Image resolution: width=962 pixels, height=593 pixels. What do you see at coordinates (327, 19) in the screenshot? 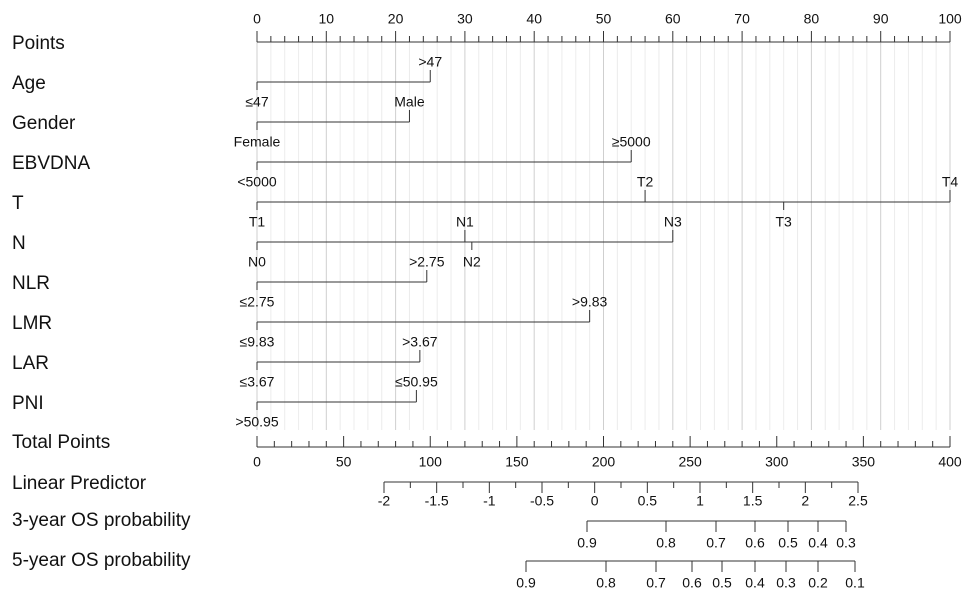
I see `tick-label: 10` at bounding box center [327, 19].